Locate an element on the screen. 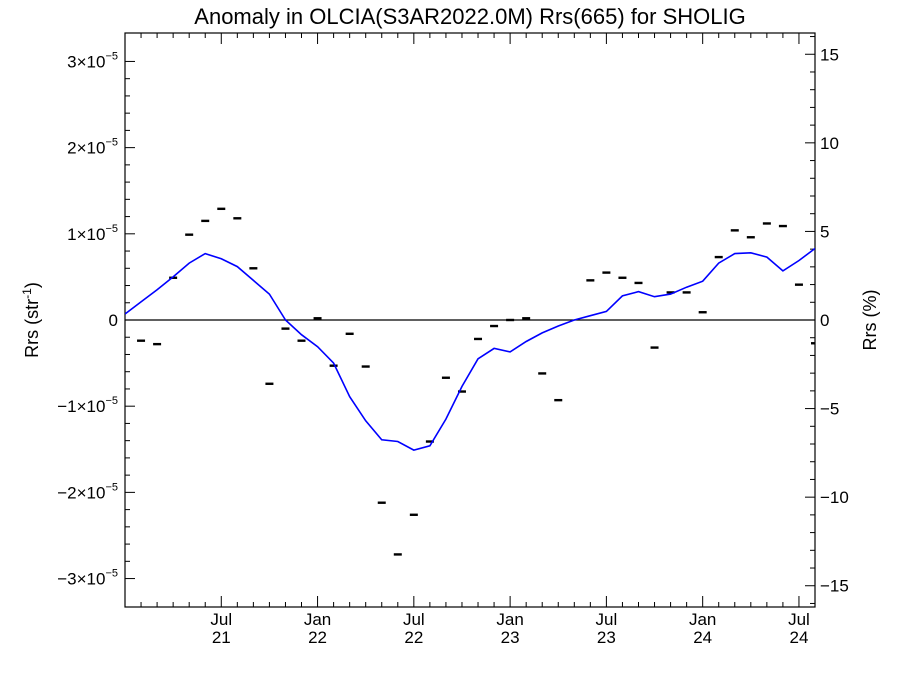 This screenshot has width=900, height=675. left-y-tick-label: −1×10⁻⁵ is located at coordinates (87, 405).